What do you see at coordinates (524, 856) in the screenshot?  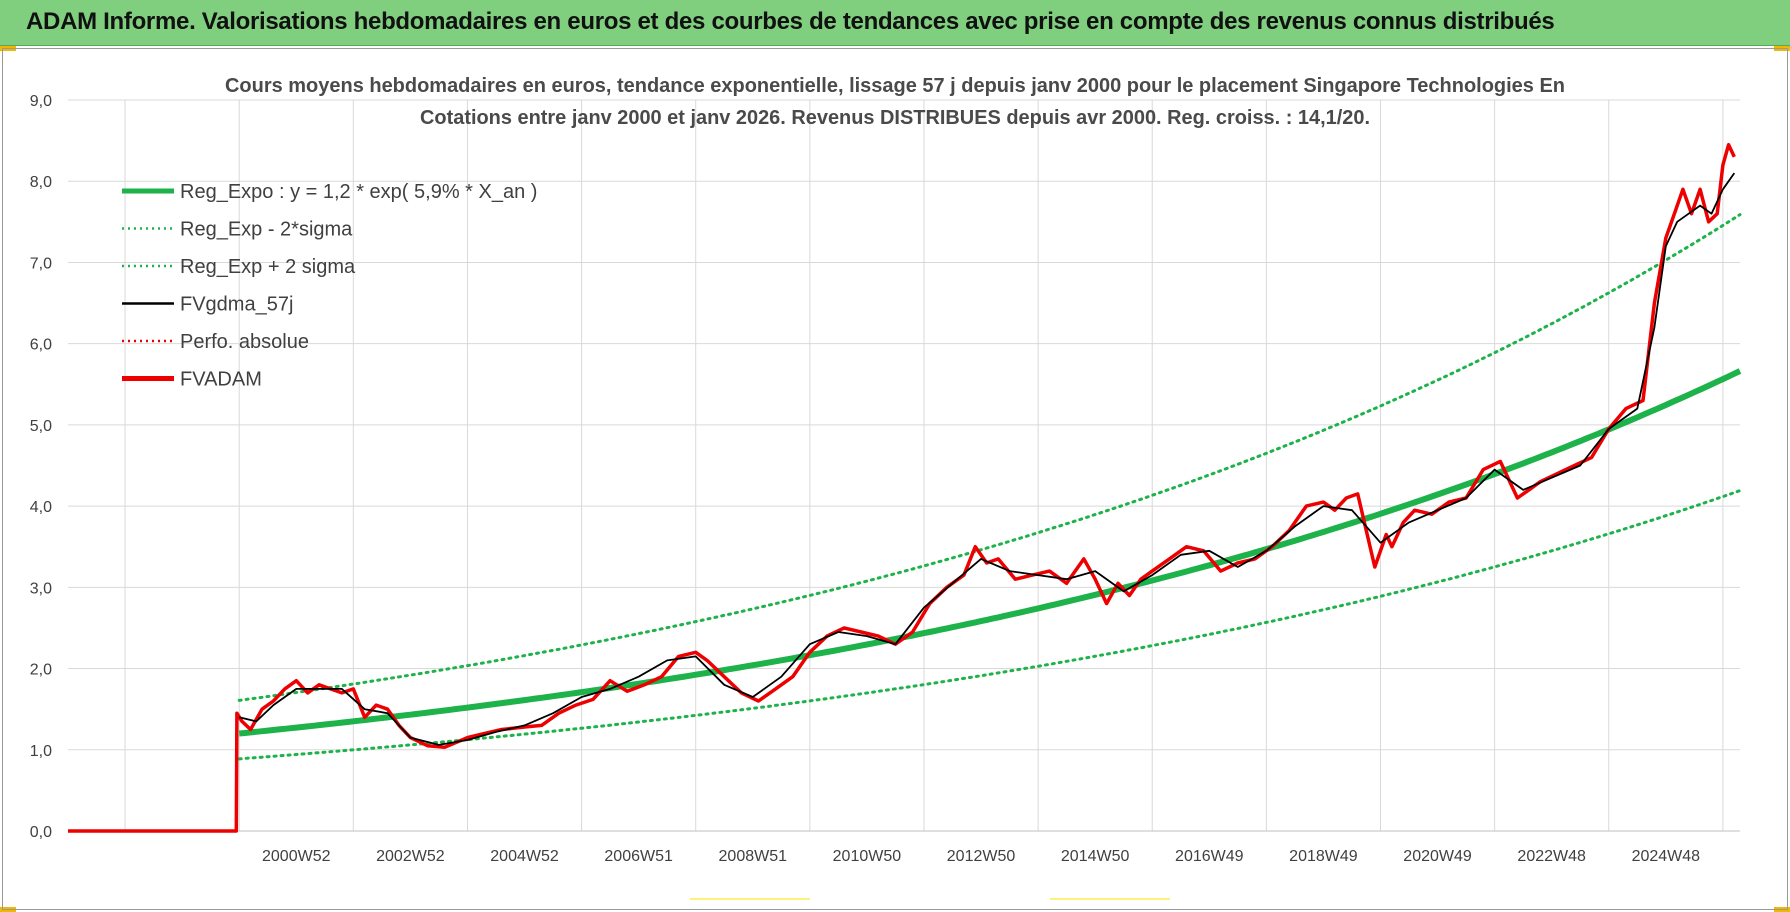 I see `x-tick-label: 2004W52` at bounding box center [524, 856].